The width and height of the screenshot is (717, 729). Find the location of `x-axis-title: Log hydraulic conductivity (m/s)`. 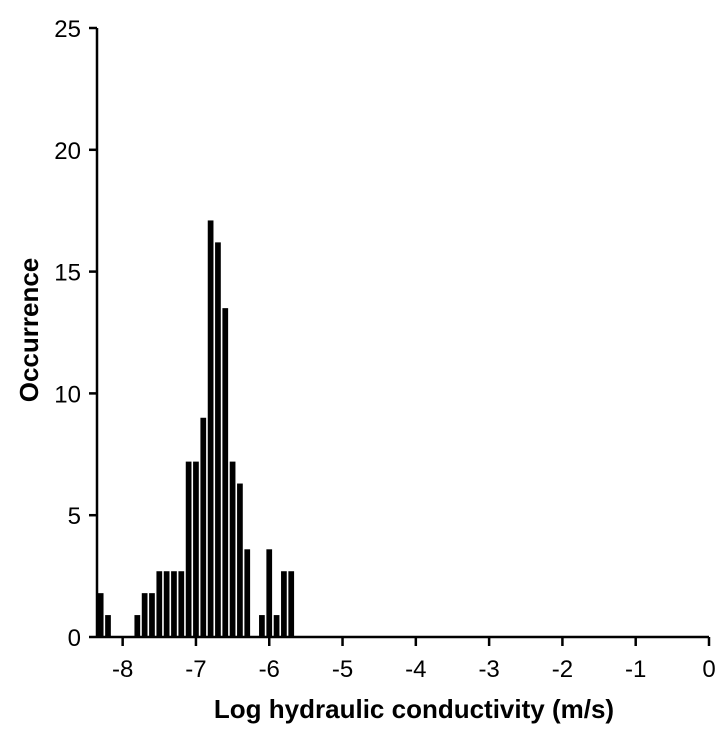

x-axis-title: Log hydraulic conductivity (m/s) is located at coordinates (414, 709).